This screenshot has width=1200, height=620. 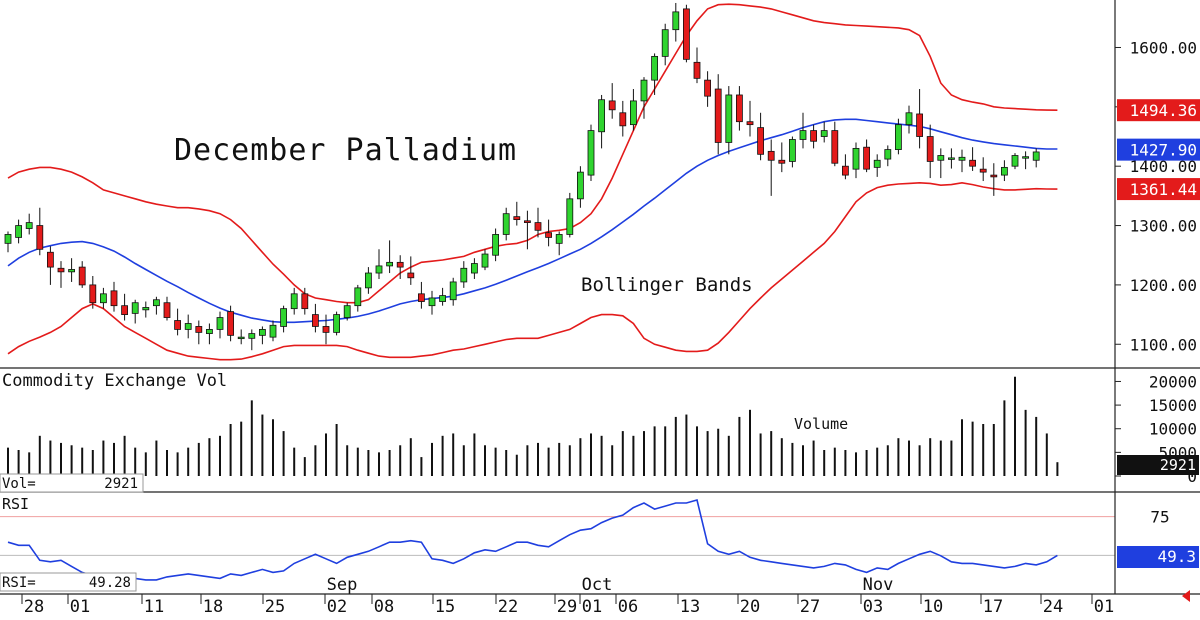 I want to click on volume-readout-label: Vol=, so click(x=19, y=484).